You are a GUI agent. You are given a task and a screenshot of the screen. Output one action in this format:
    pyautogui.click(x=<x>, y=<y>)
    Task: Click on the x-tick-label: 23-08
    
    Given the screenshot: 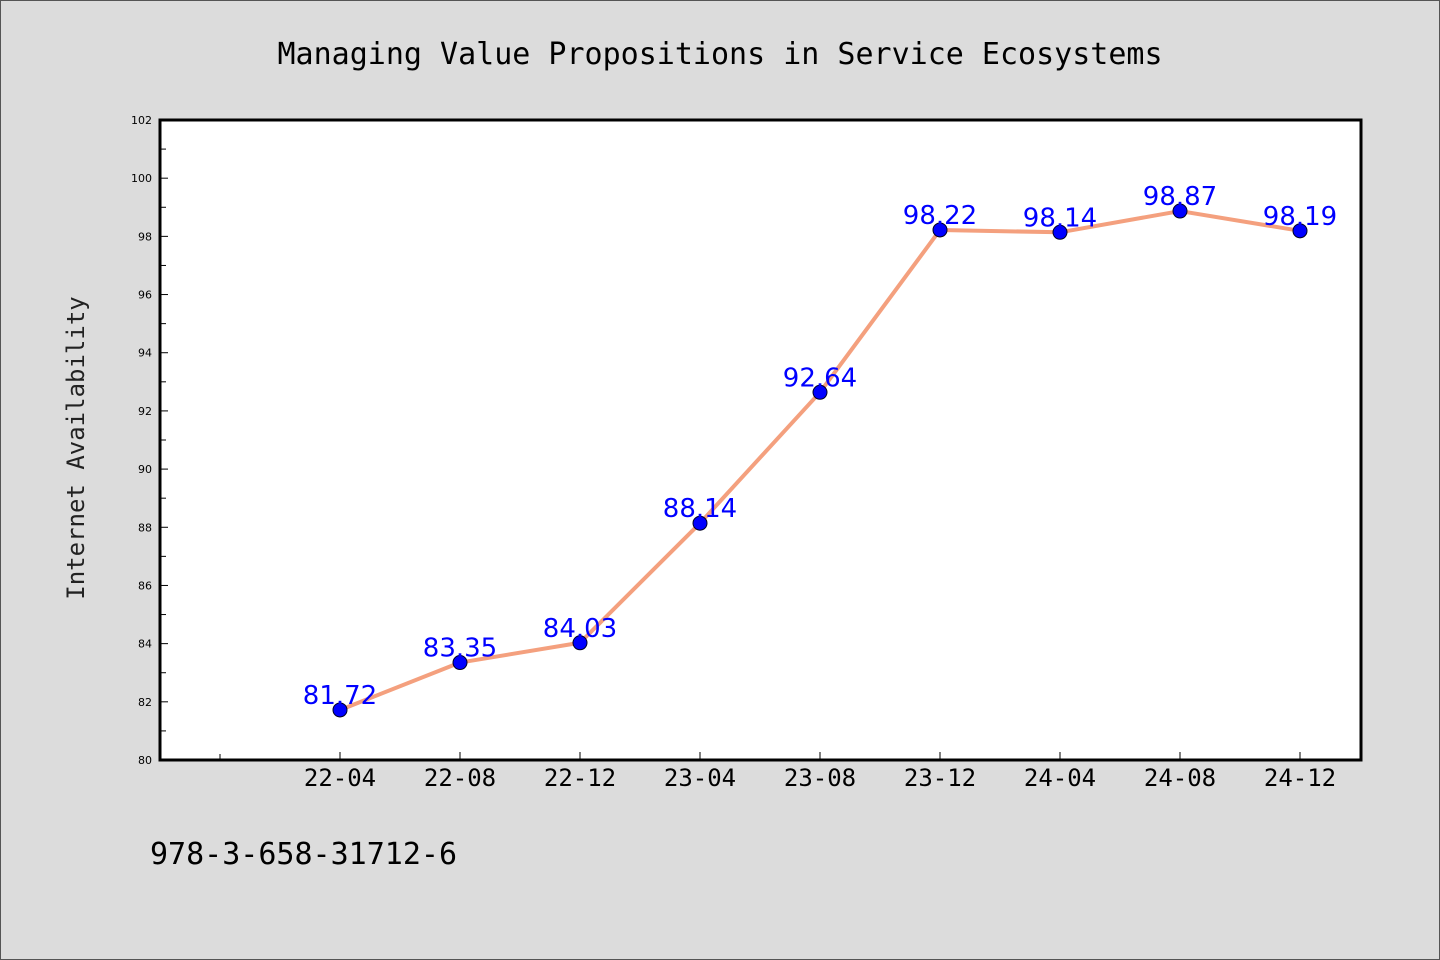 What is the action you would take?
    pyautogui.click(x=820, y=778)
    